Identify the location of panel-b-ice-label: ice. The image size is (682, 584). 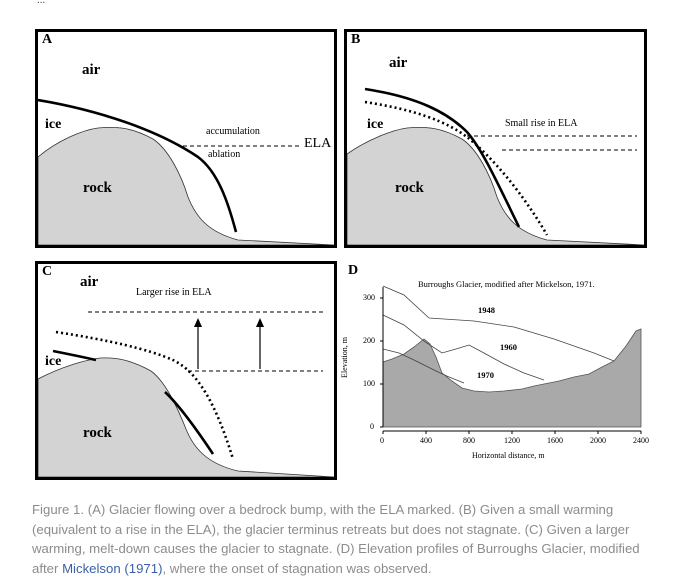
(375, 124).